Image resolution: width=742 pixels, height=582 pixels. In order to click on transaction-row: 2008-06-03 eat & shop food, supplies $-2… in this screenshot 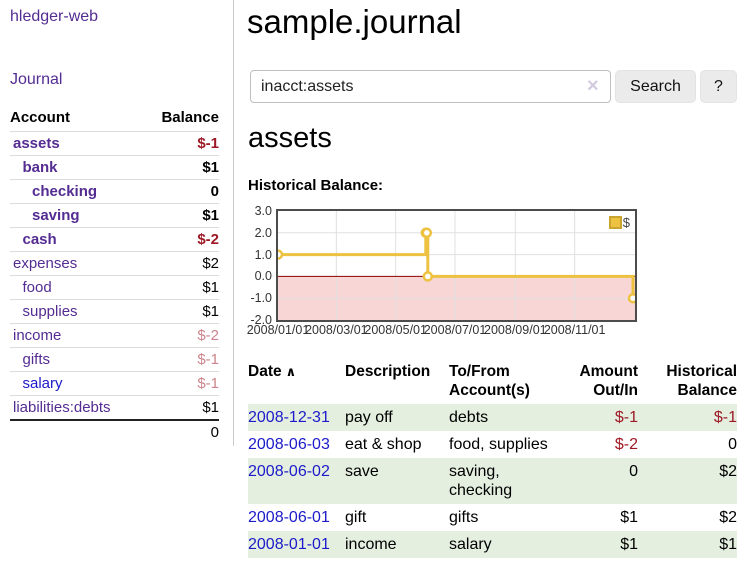, I will do `click(492, 444)`.